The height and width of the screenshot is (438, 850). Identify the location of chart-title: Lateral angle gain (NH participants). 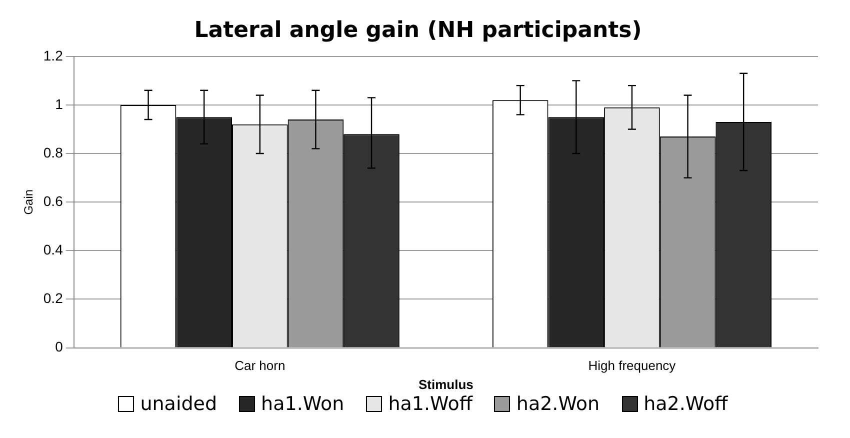
(418, 30).